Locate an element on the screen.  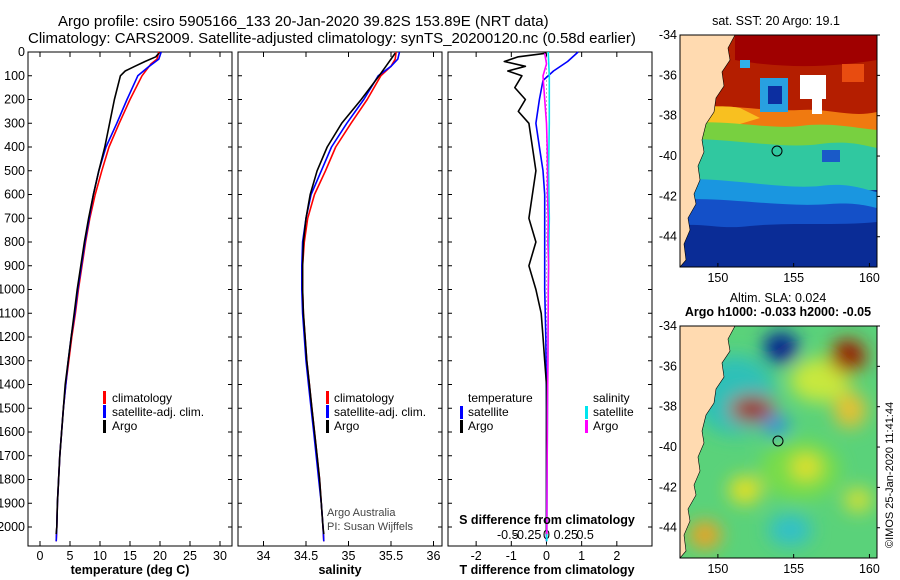
sst-map-axes: 150 155 160 -34 -36 -38 -40 -42 -44 is located at coordinates (769, 156).